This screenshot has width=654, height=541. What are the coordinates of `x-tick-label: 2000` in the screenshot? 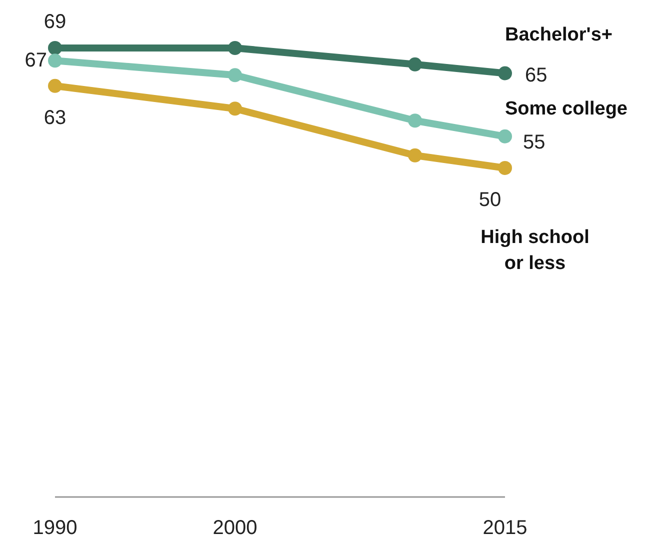 It's located at (235, 528).